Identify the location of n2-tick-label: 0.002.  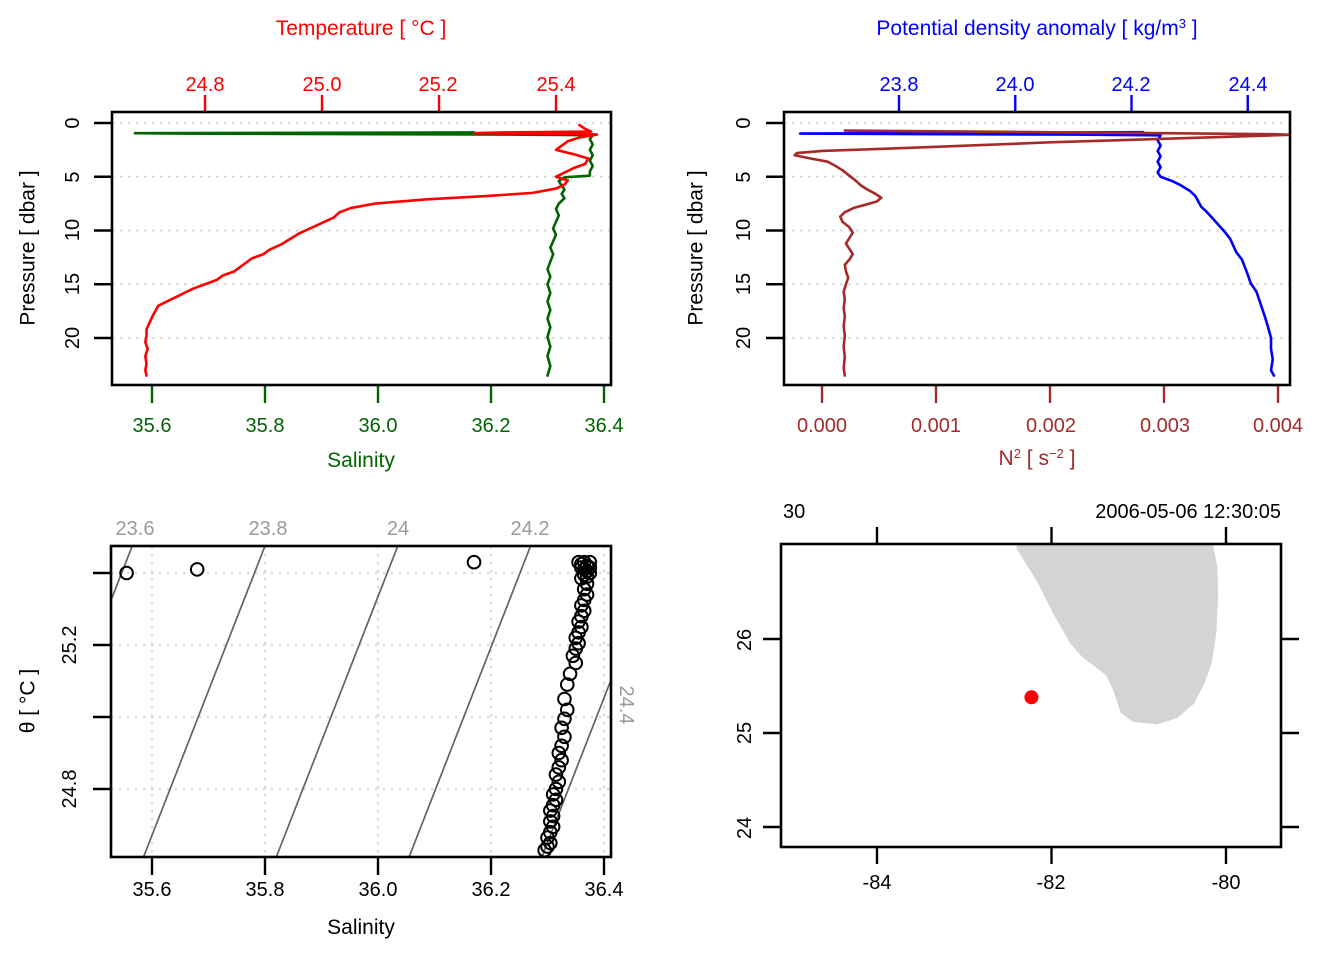
(1051, 426).